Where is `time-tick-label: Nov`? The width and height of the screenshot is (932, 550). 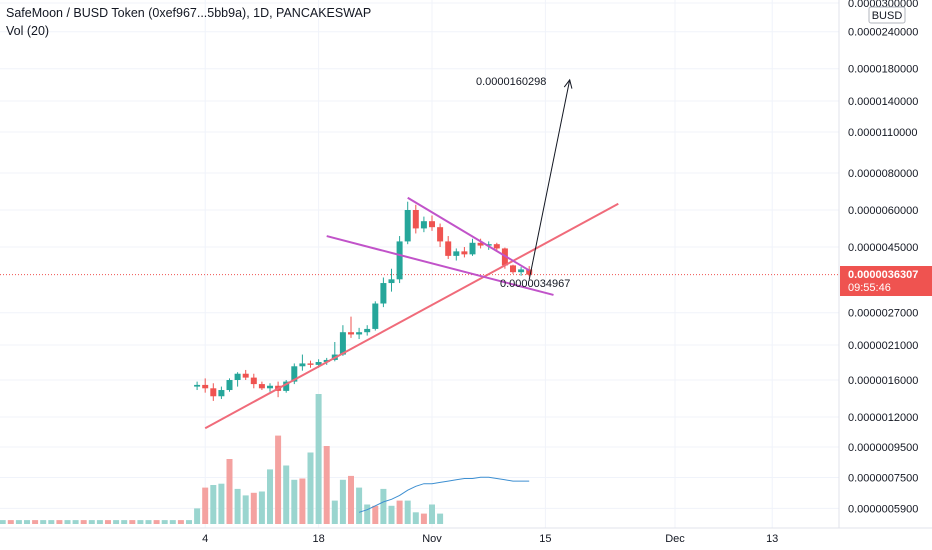
time-tick-label: Nov is located at coordinates (432, 539).